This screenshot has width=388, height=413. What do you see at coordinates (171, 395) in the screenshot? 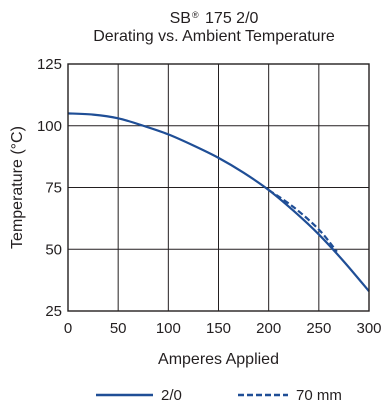
I see `legend-label: 2/0` at bounding box center [171, 395].